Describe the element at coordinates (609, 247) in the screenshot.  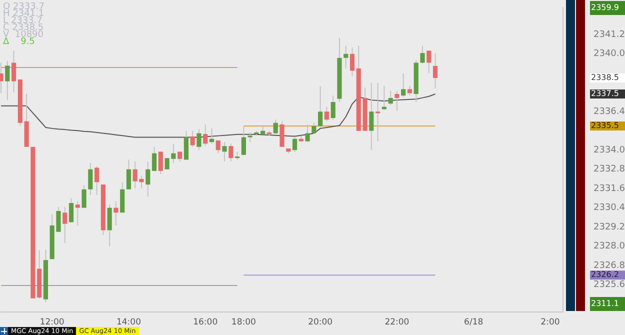
I see `y-tick-label: 2328.0` at that location.